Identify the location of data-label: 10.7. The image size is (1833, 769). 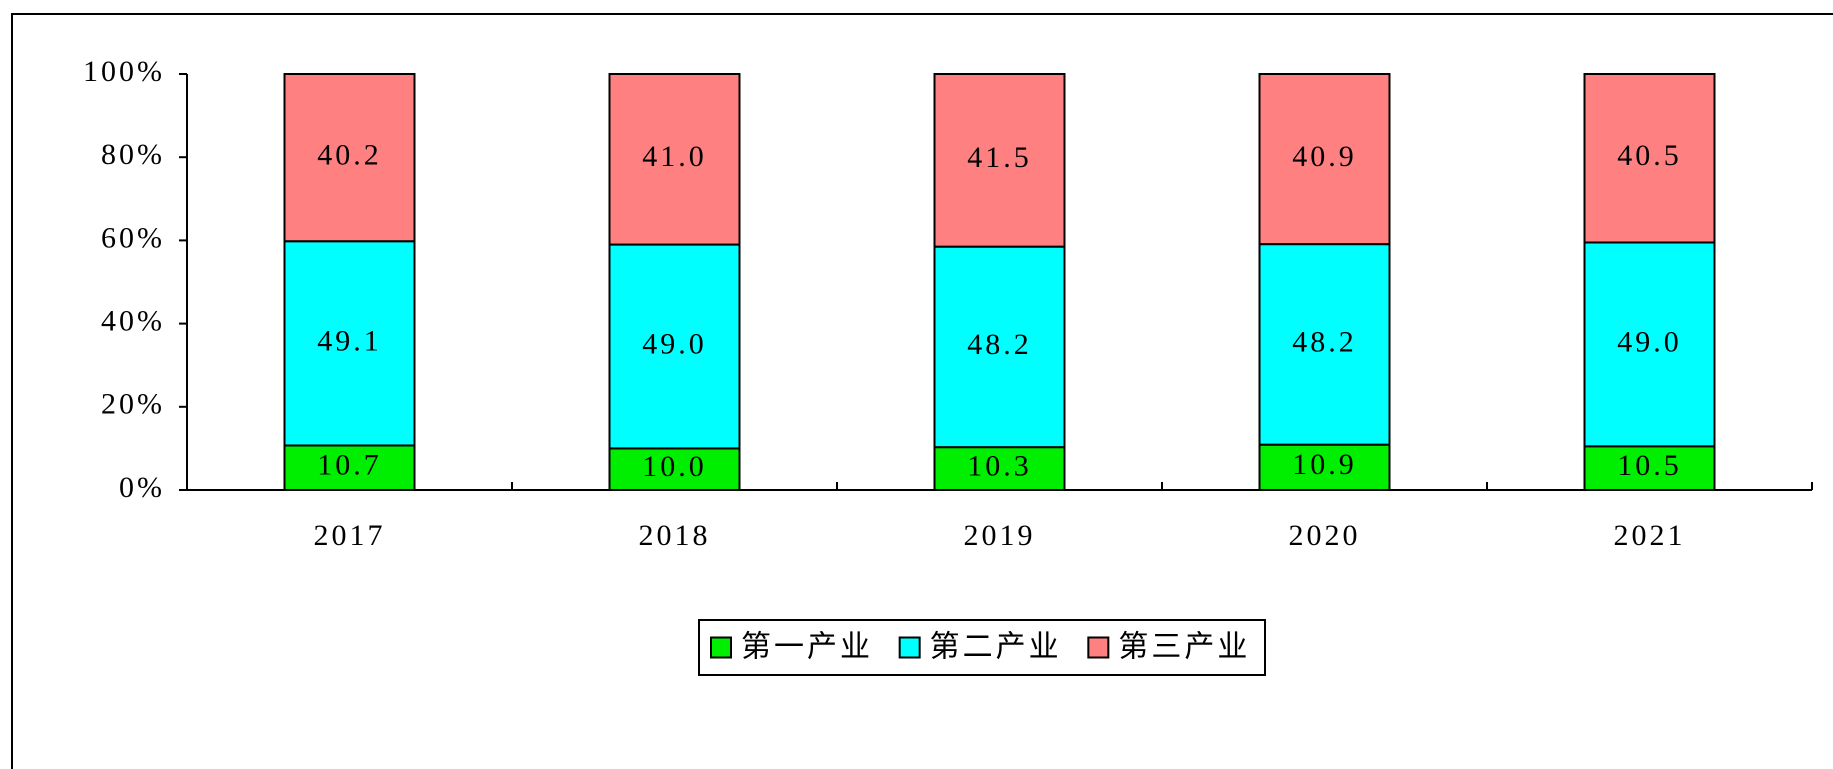
(349, 465).